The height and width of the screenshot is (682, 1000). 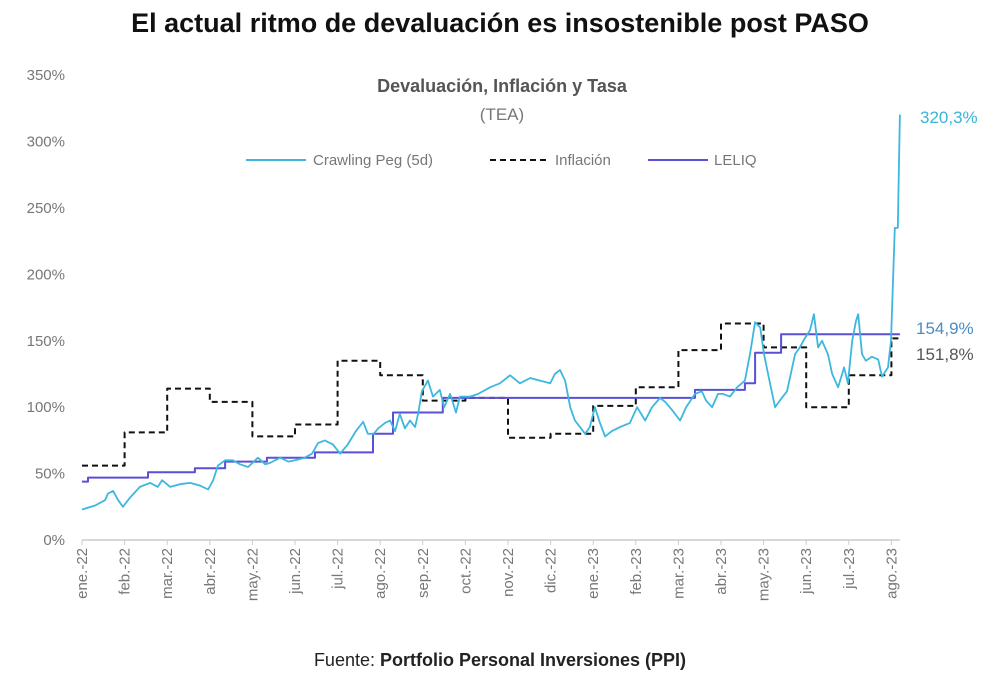 What do you see at coordinates (533, 660) in the screenshot?
I see `source-name: Portfolio Personal Inversiones (PPI)` at bounding box center [533, 660].